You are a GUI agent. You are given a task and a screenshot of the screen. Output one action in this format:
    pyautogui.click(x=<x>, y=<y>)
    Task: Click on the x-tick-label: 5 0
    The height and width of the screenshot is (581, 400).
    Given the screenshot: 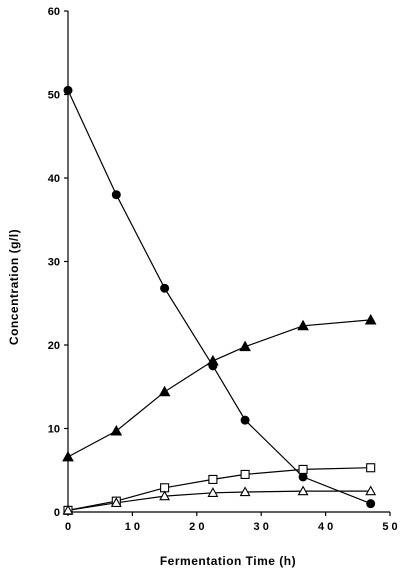 What is the action you would take?
    pyautogui.click(x=389, y=527)
    